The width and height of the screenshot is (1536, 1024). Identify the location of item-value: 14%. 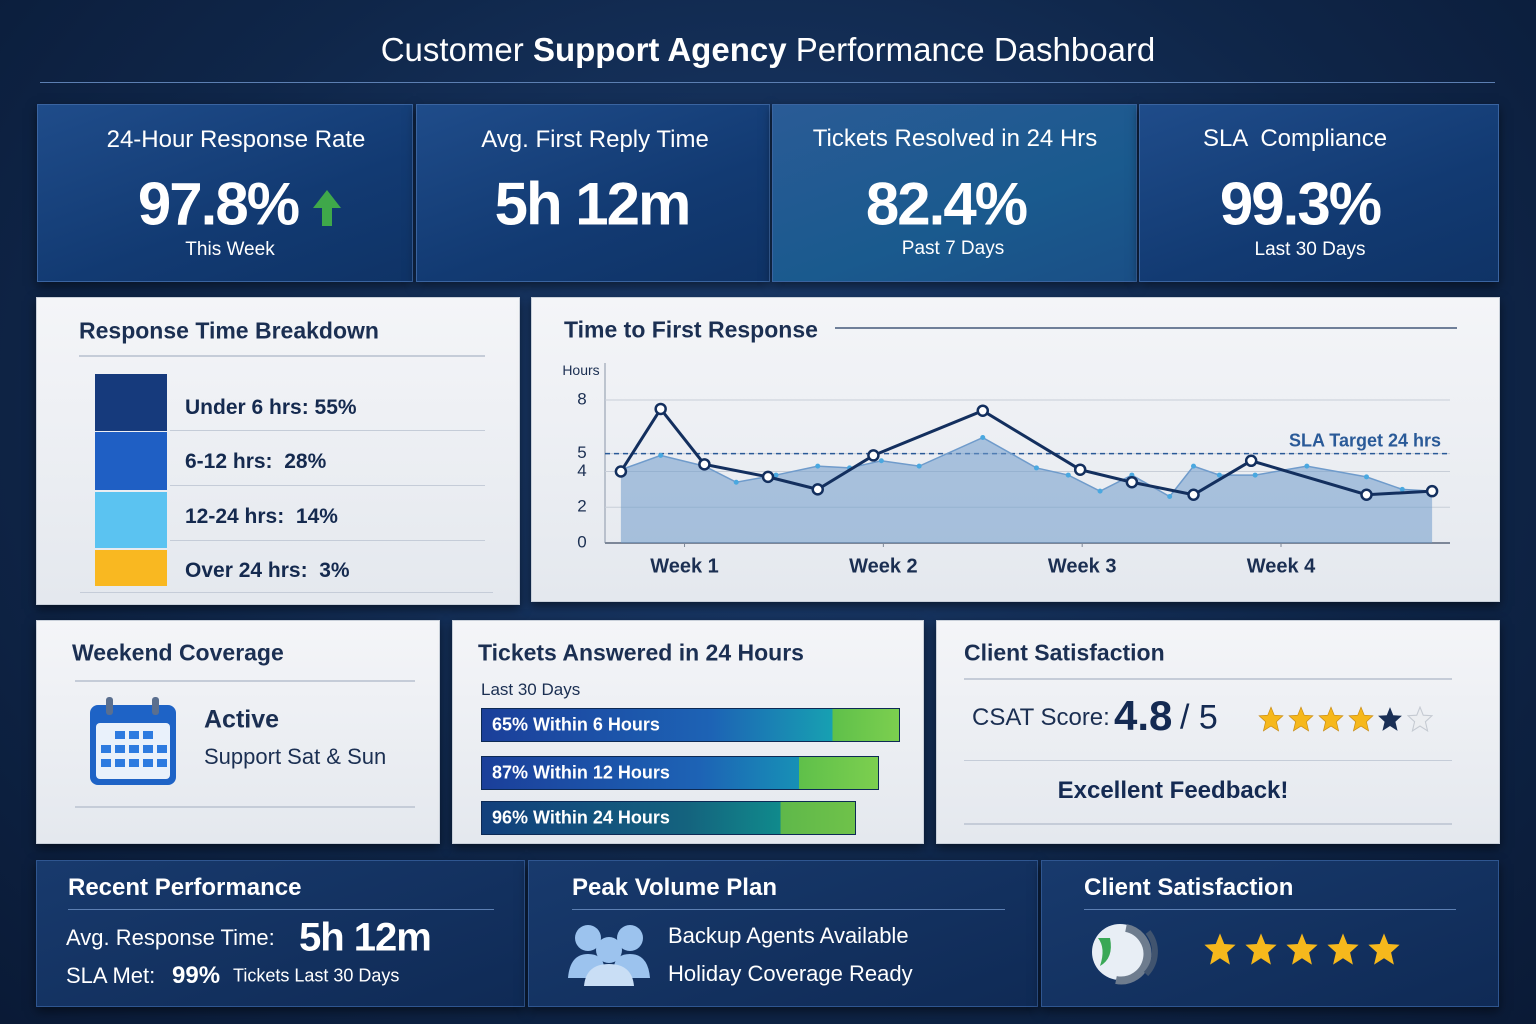
(316, 516).